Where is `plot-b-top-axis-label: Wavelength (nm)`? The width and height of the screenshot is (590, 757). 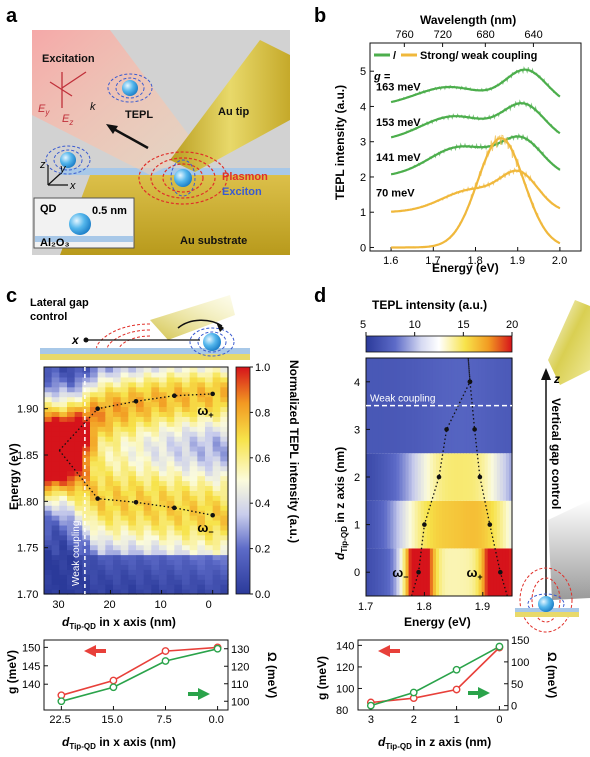 plot-b-top-axis-label: Wavelength (nm) is located at coordinates (468, 20).